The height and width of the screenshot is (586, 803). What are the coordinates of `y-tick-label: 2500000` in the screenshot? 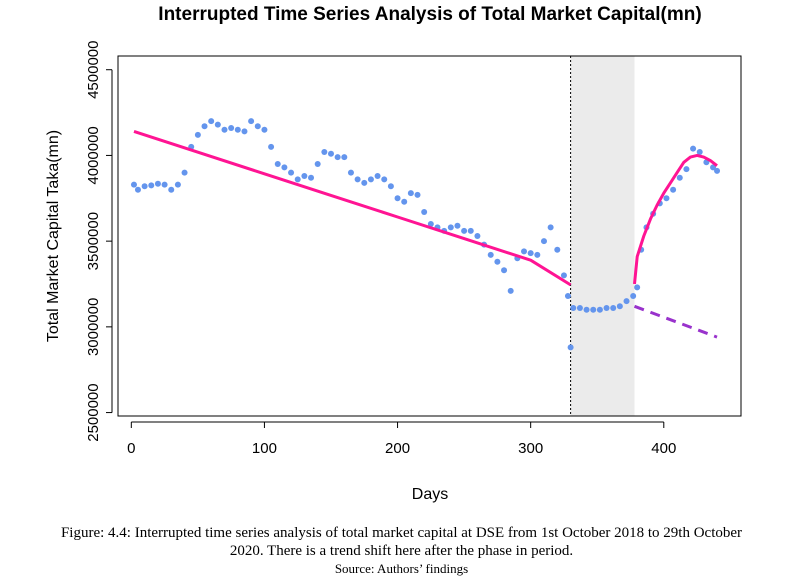 It's located at (93, 412).